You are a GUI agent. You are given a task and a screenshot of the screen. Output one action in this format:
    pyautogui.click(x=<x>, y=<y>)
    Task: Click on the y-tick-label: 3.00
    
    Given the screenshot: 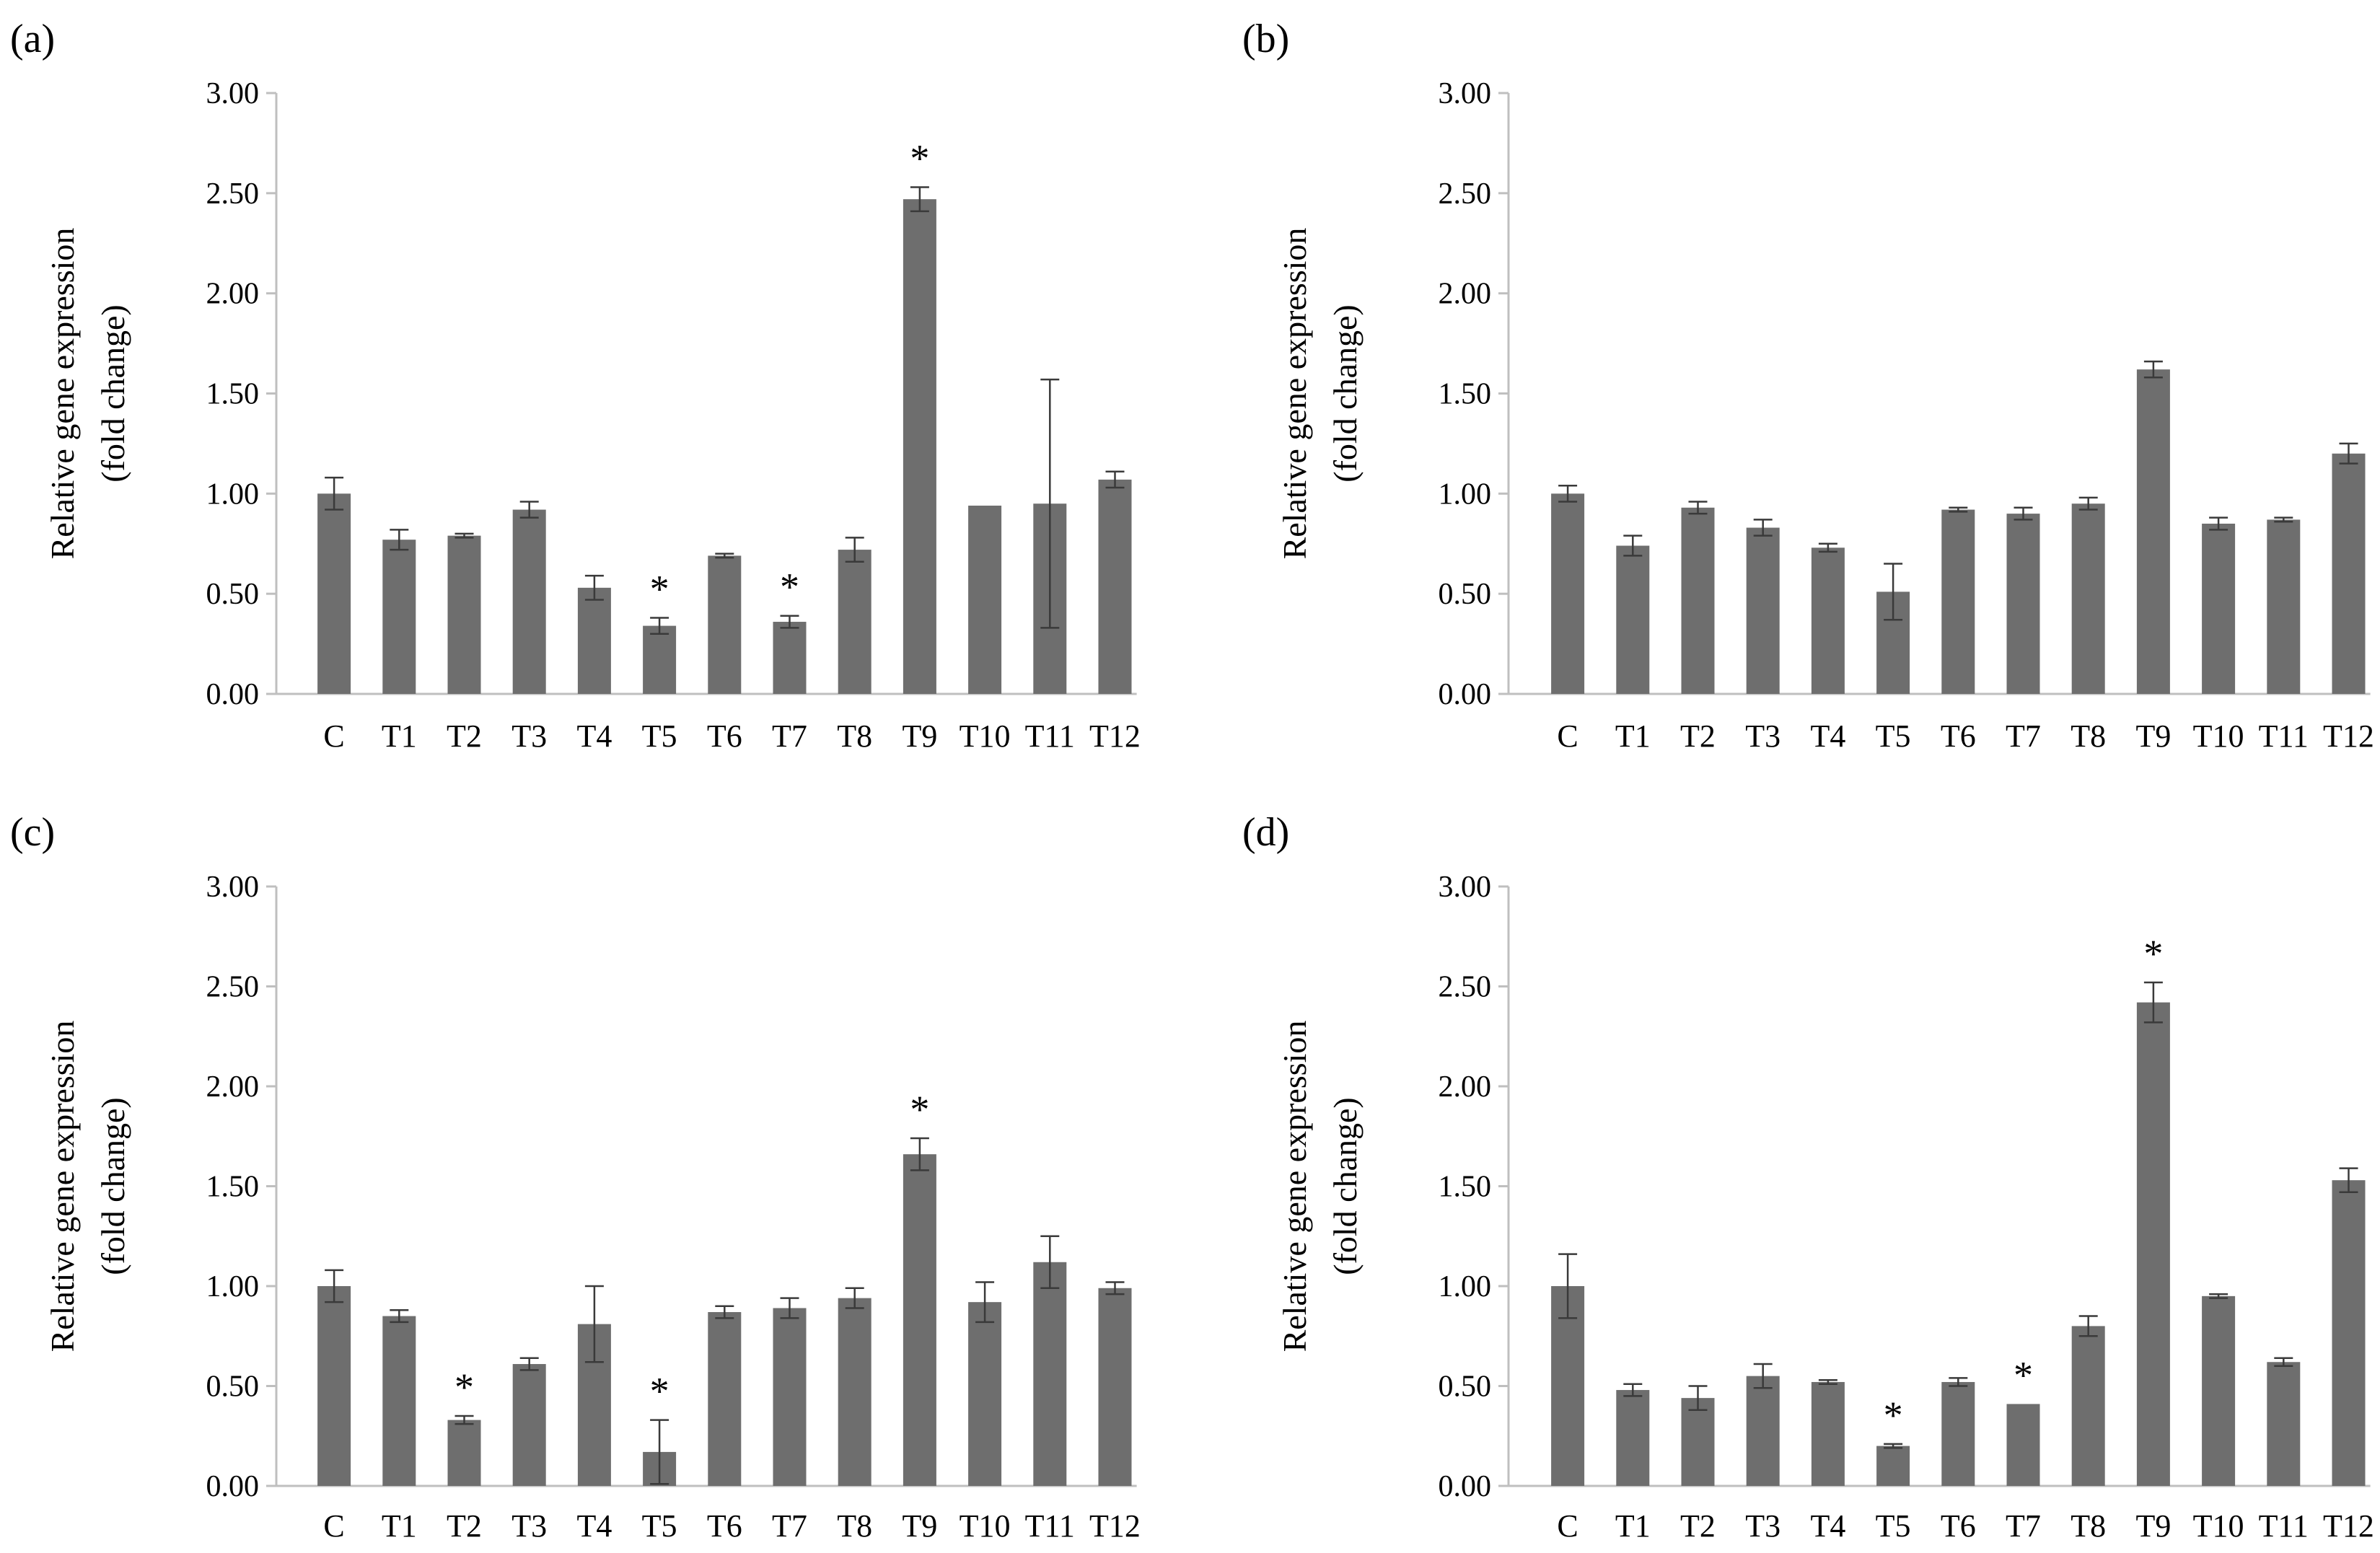 What is the action you would take?
    pyautogui.click(x=233, y=93)
    